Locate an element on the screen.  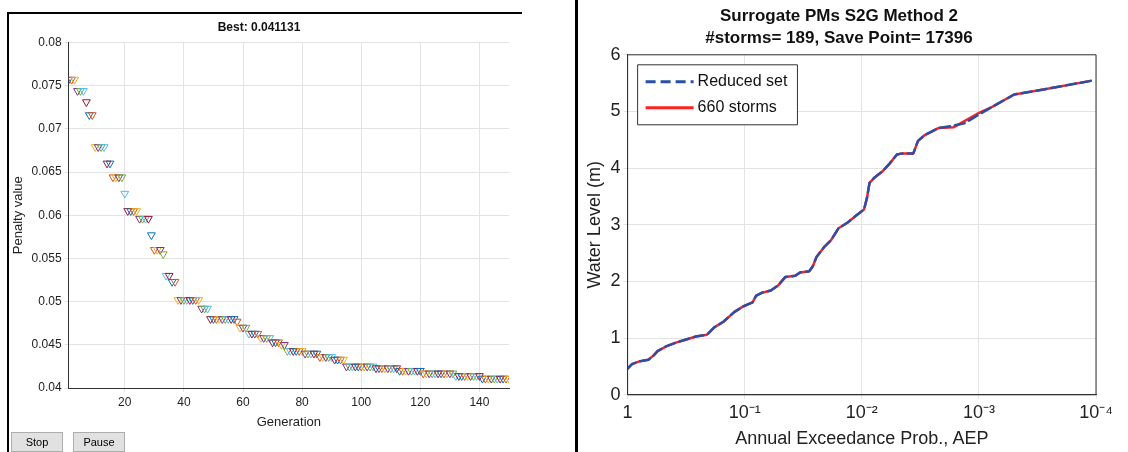
x-tick-label: 120 is located at coordinates (420, 401).